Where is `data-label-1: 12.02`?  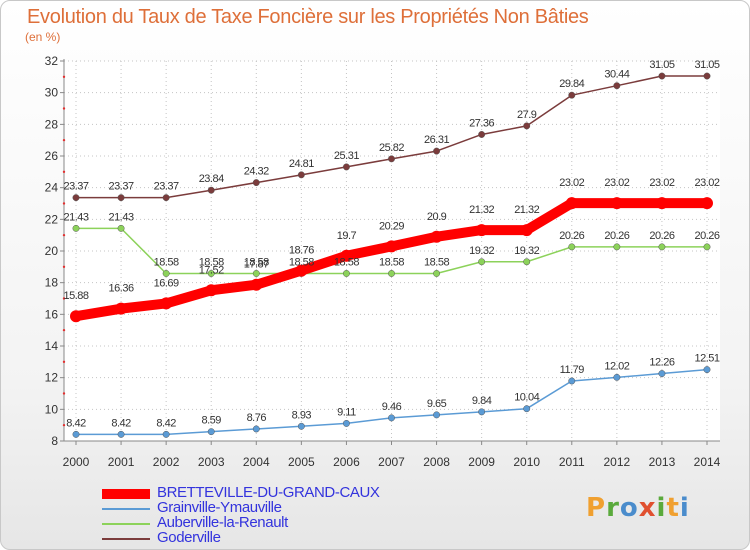 data-label-1: 12.02 is located at coordinates (616, 366).